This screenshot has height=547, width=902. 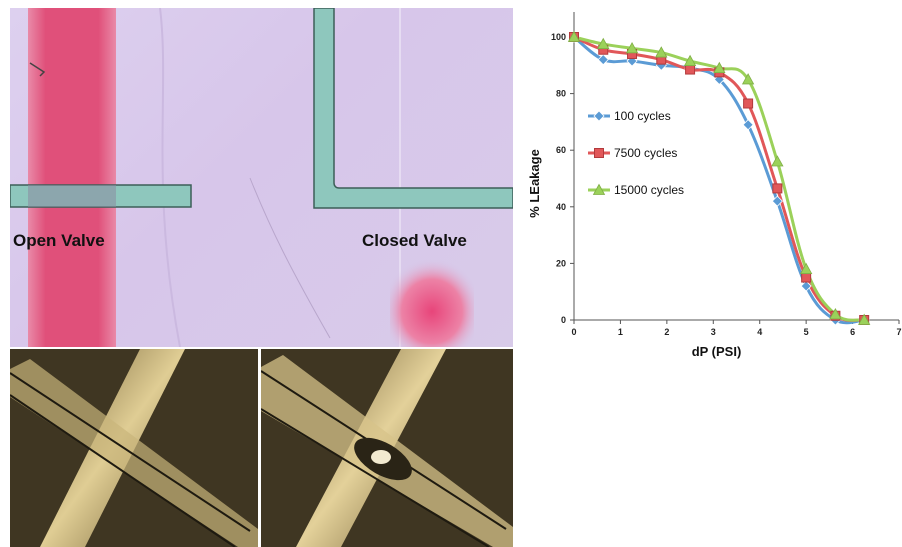 I want to click on x-tick-label: 5, so click(x=806, y=332).